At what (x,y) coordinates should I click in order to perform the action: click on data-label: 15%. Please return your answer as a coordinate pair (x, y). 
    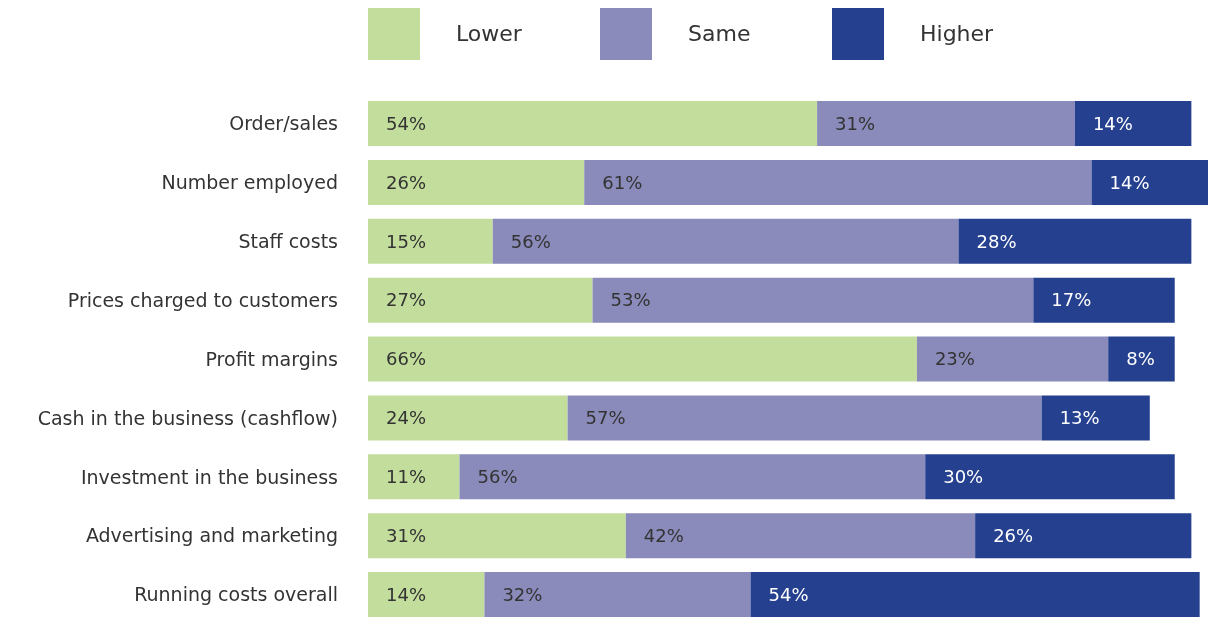
    Looking at the image, I should click on (406, 241).